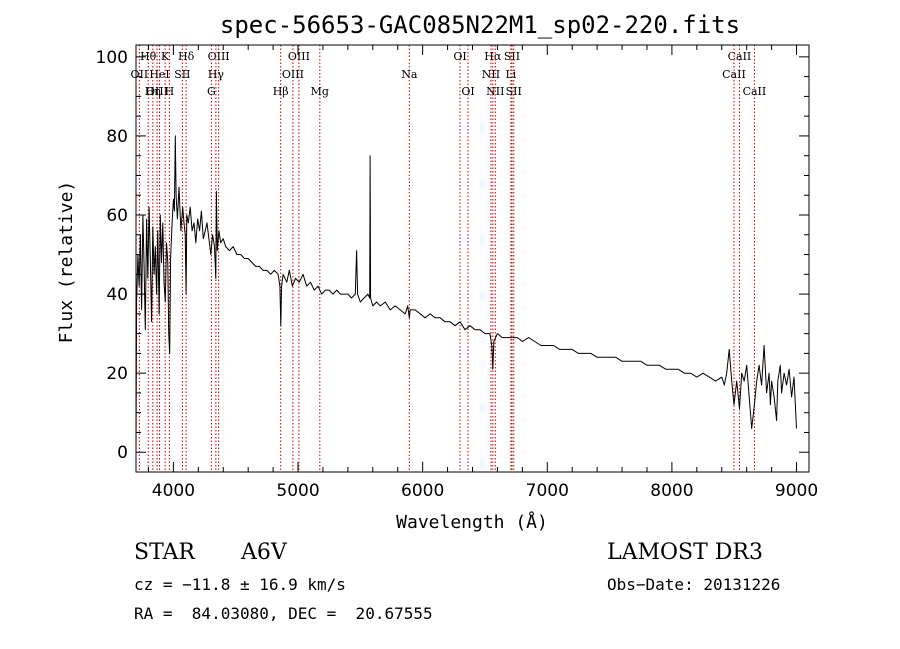  Describe the element at coordinates (164, 552) in the screenshot. I see `object-class: STAR` at that location.